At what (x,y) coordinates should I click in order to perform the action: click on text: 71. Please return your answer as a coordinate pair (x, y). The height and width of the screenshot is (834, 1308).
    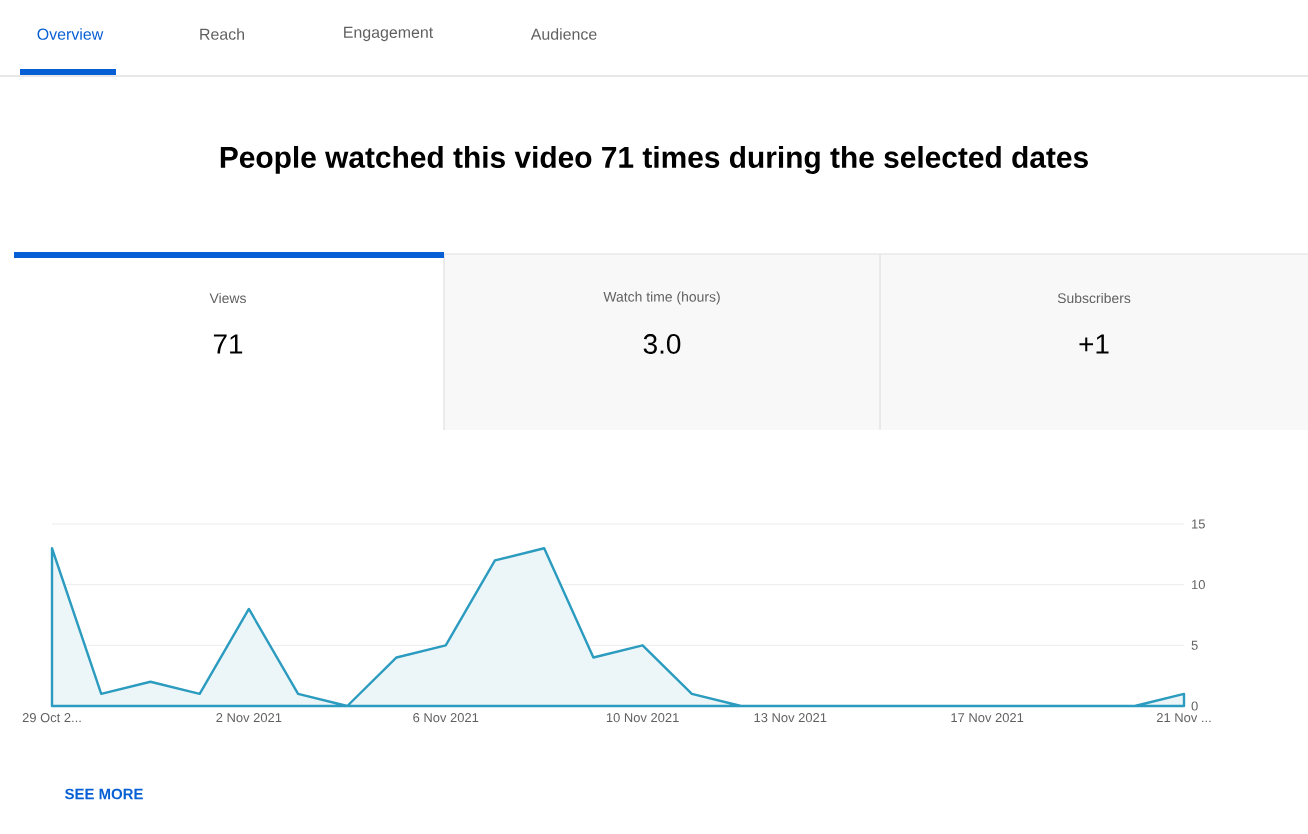
    Looking at the image, I should click on (228, 344).